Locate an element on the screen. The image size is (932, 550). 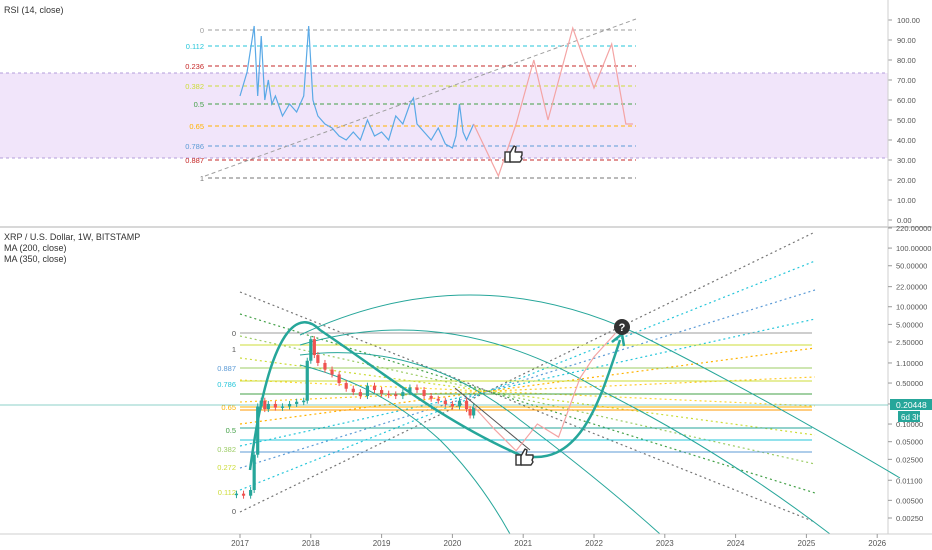
rsi-fib-levels: 0 0.112 0.236 0.382 0.5 0.65 0.786 0.887 1 is located at coordinates (410, 104).